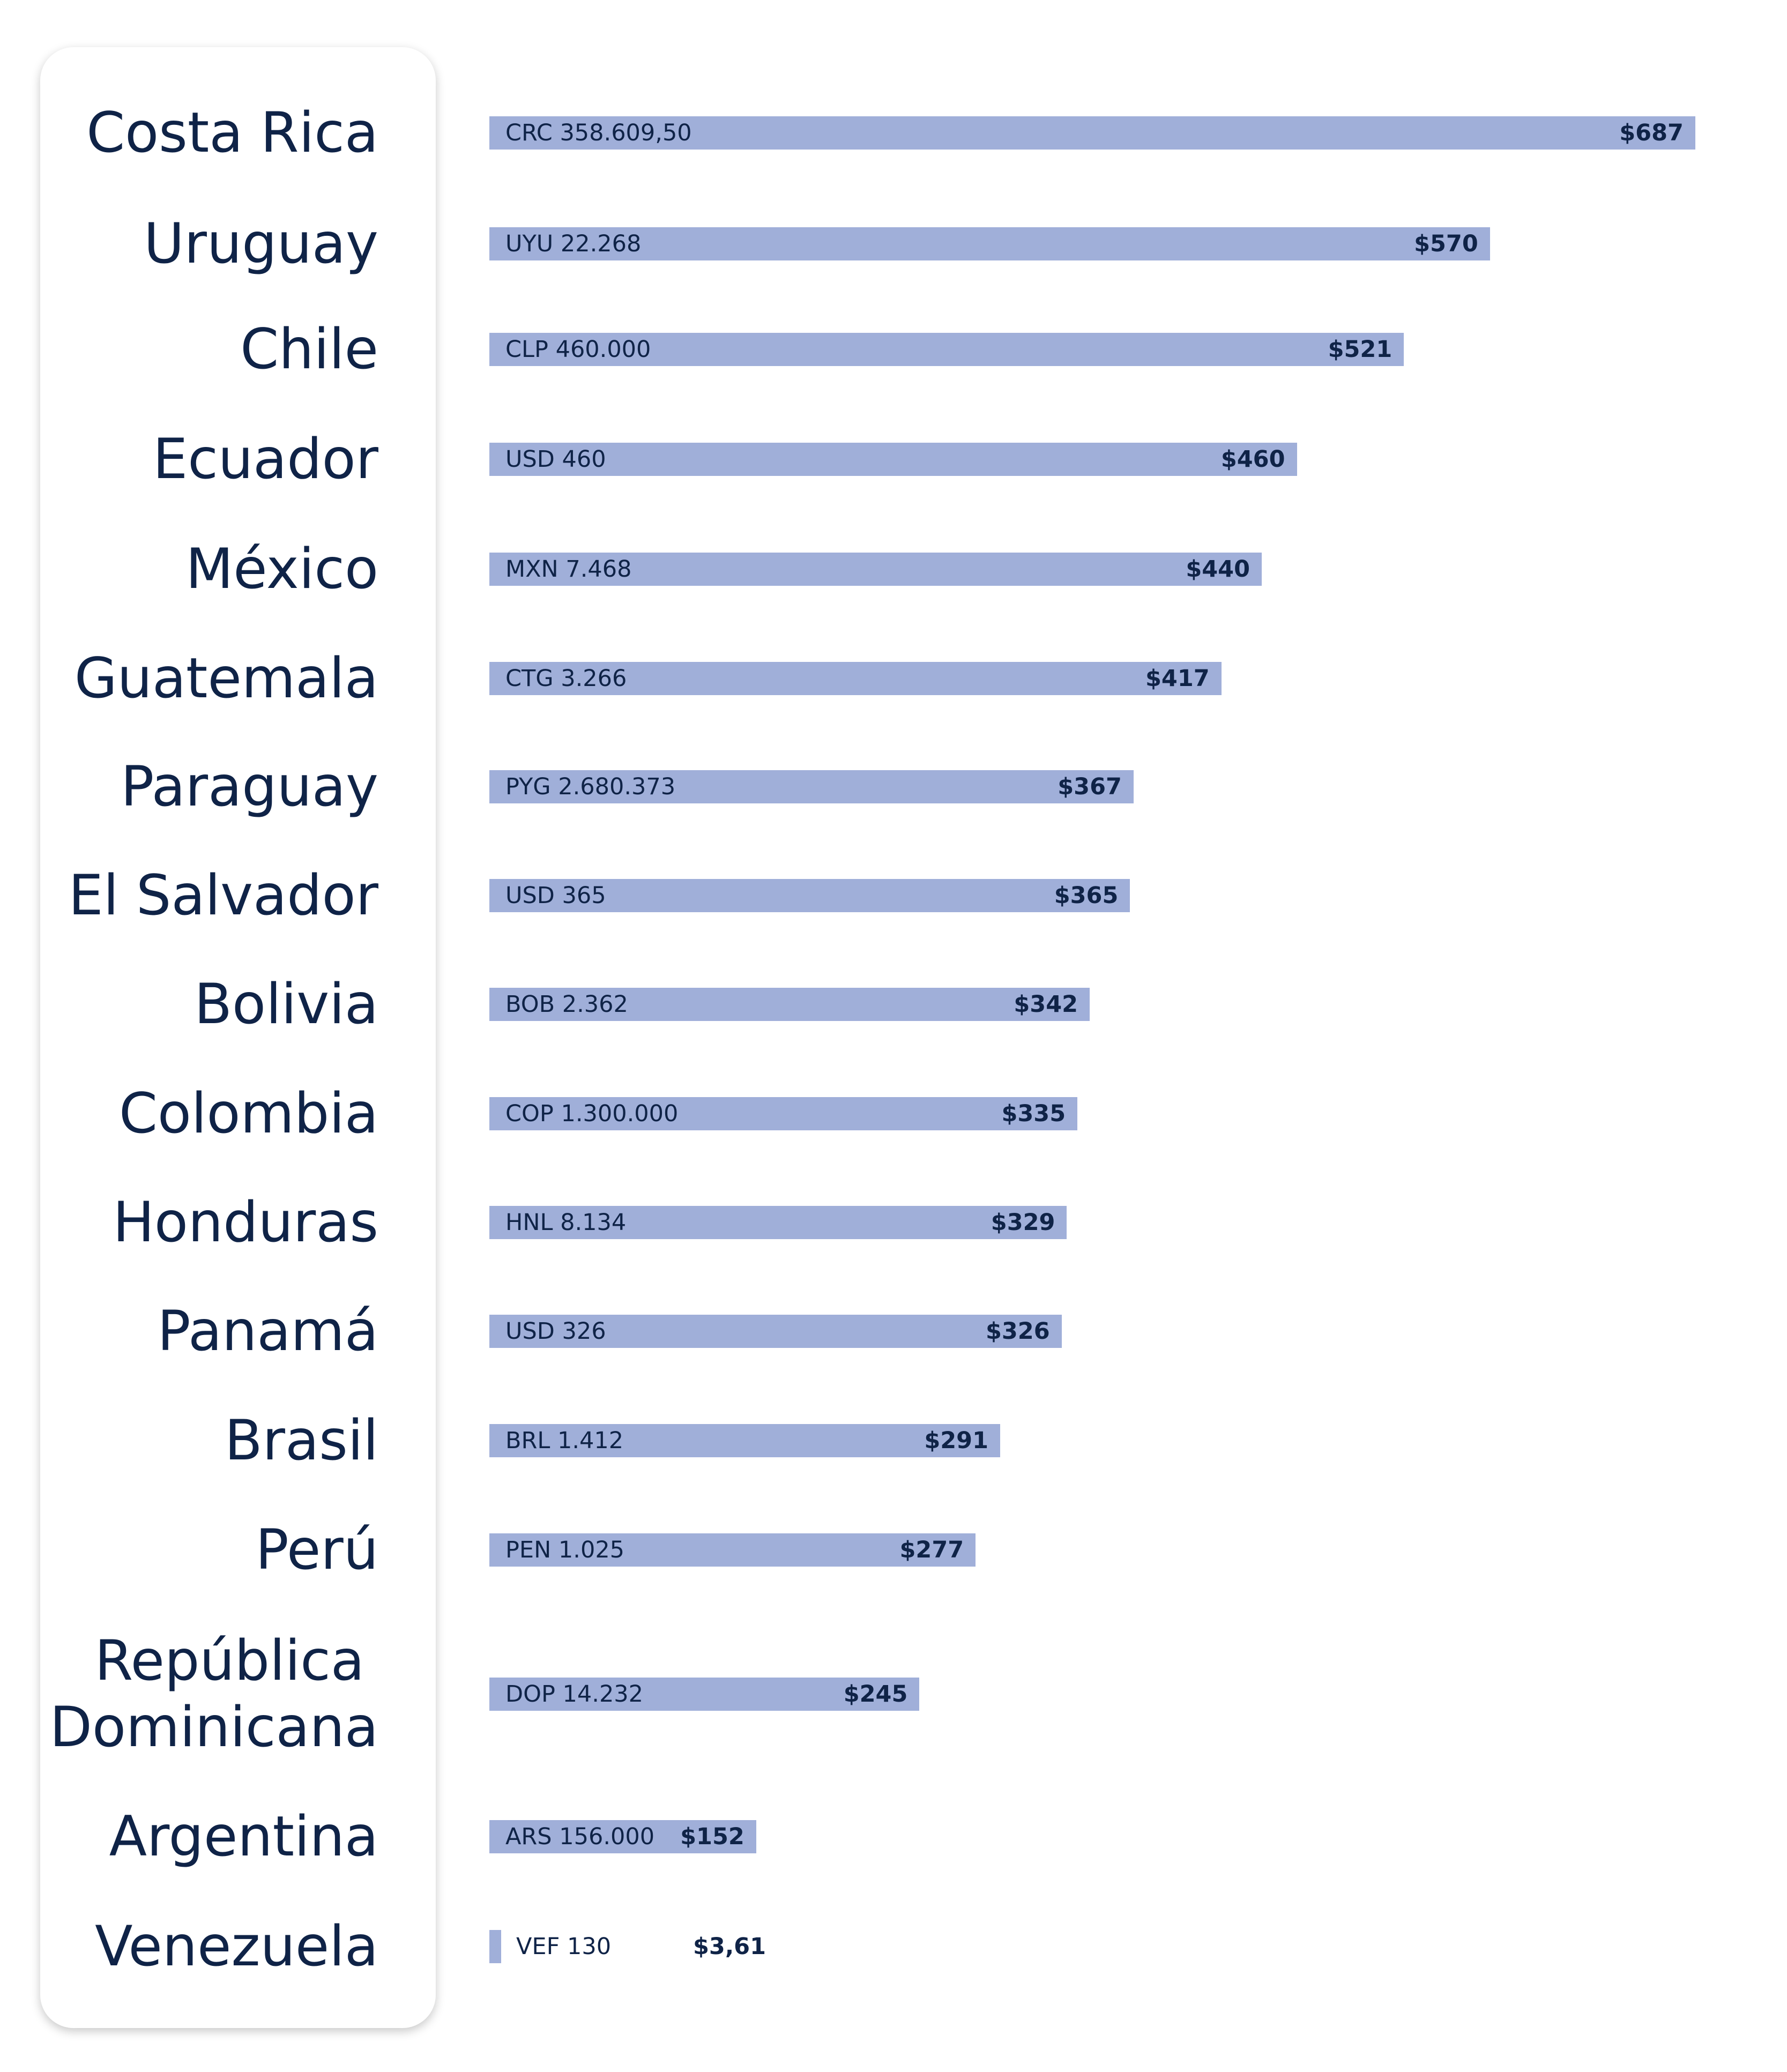 Image resolution: width=1787 pixels, height=2072 pixels. What do you see at coordinates (573, 243) in the screenshot?
I see `local-currency-label-uruguay: UYU 22.268` at bounding box center [573, 243].